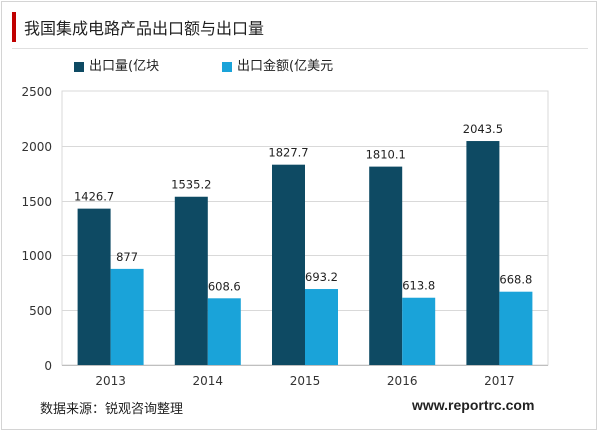  I want to click on website-watermark: www.reportrc.com, so click(473, 405).